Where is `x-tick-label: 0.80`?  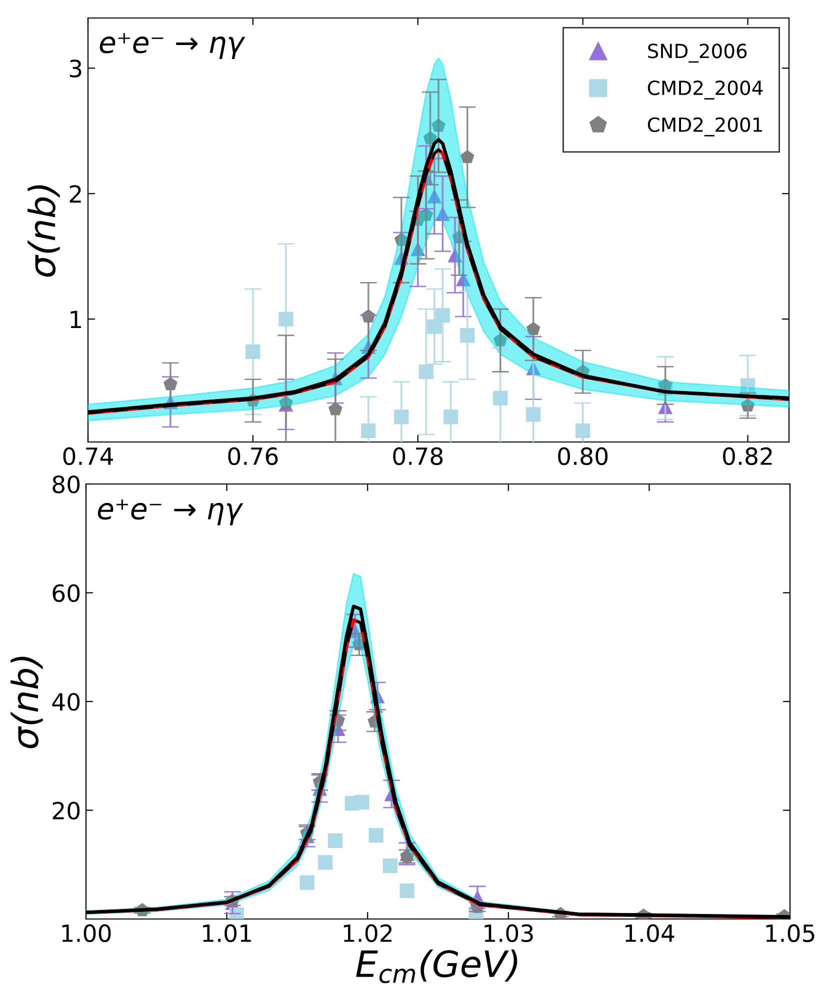
x-tick-label: 0.80 is located at coordinates (583, 456).